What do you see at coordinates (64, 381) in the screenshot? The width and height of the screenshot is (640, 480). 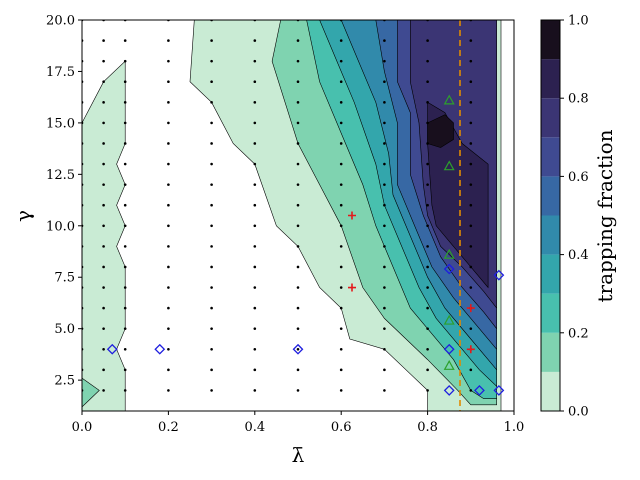 I see `y-tick-label: 2.5` at bounding box center [64, 381].